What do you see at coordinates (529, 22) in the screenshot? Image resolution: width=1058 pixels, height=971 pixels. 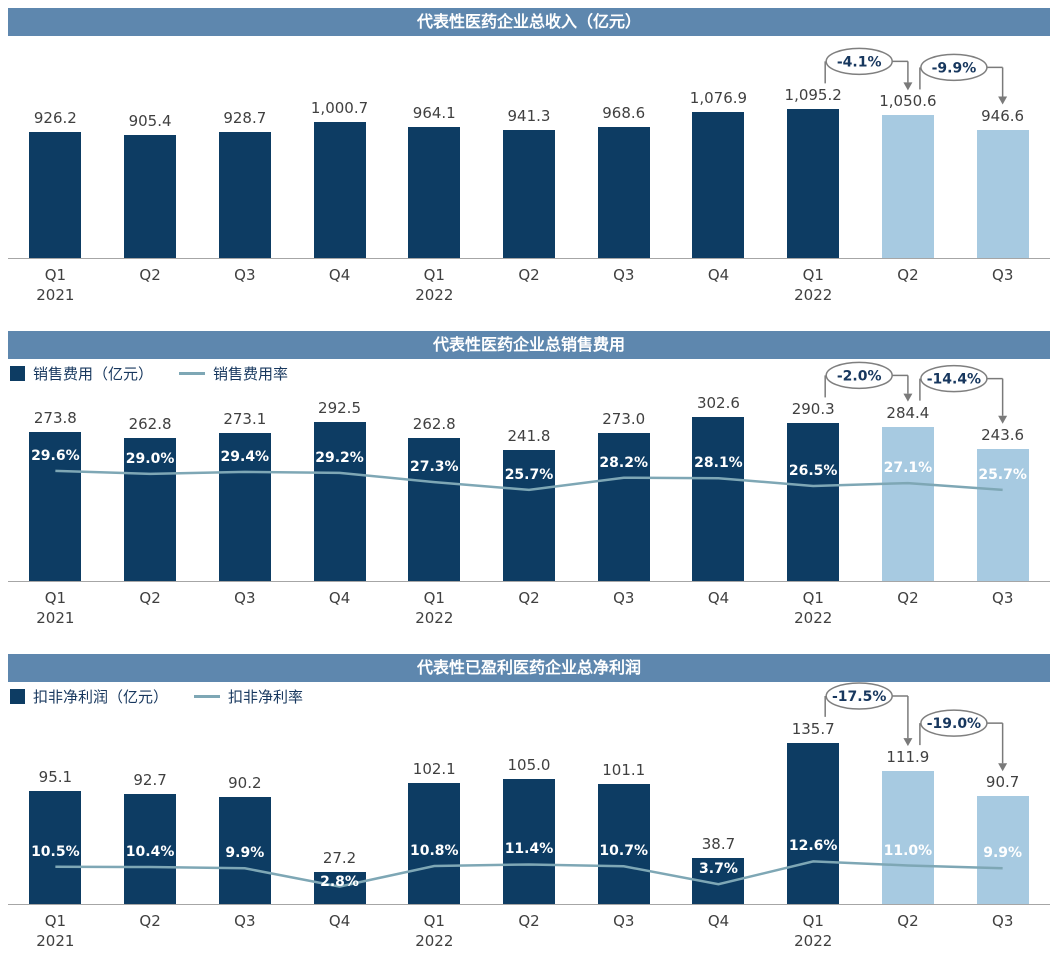 I see `revenue-title-bar: 代表性医药企业总收入（亿元）` at bounding box center [529, 22].